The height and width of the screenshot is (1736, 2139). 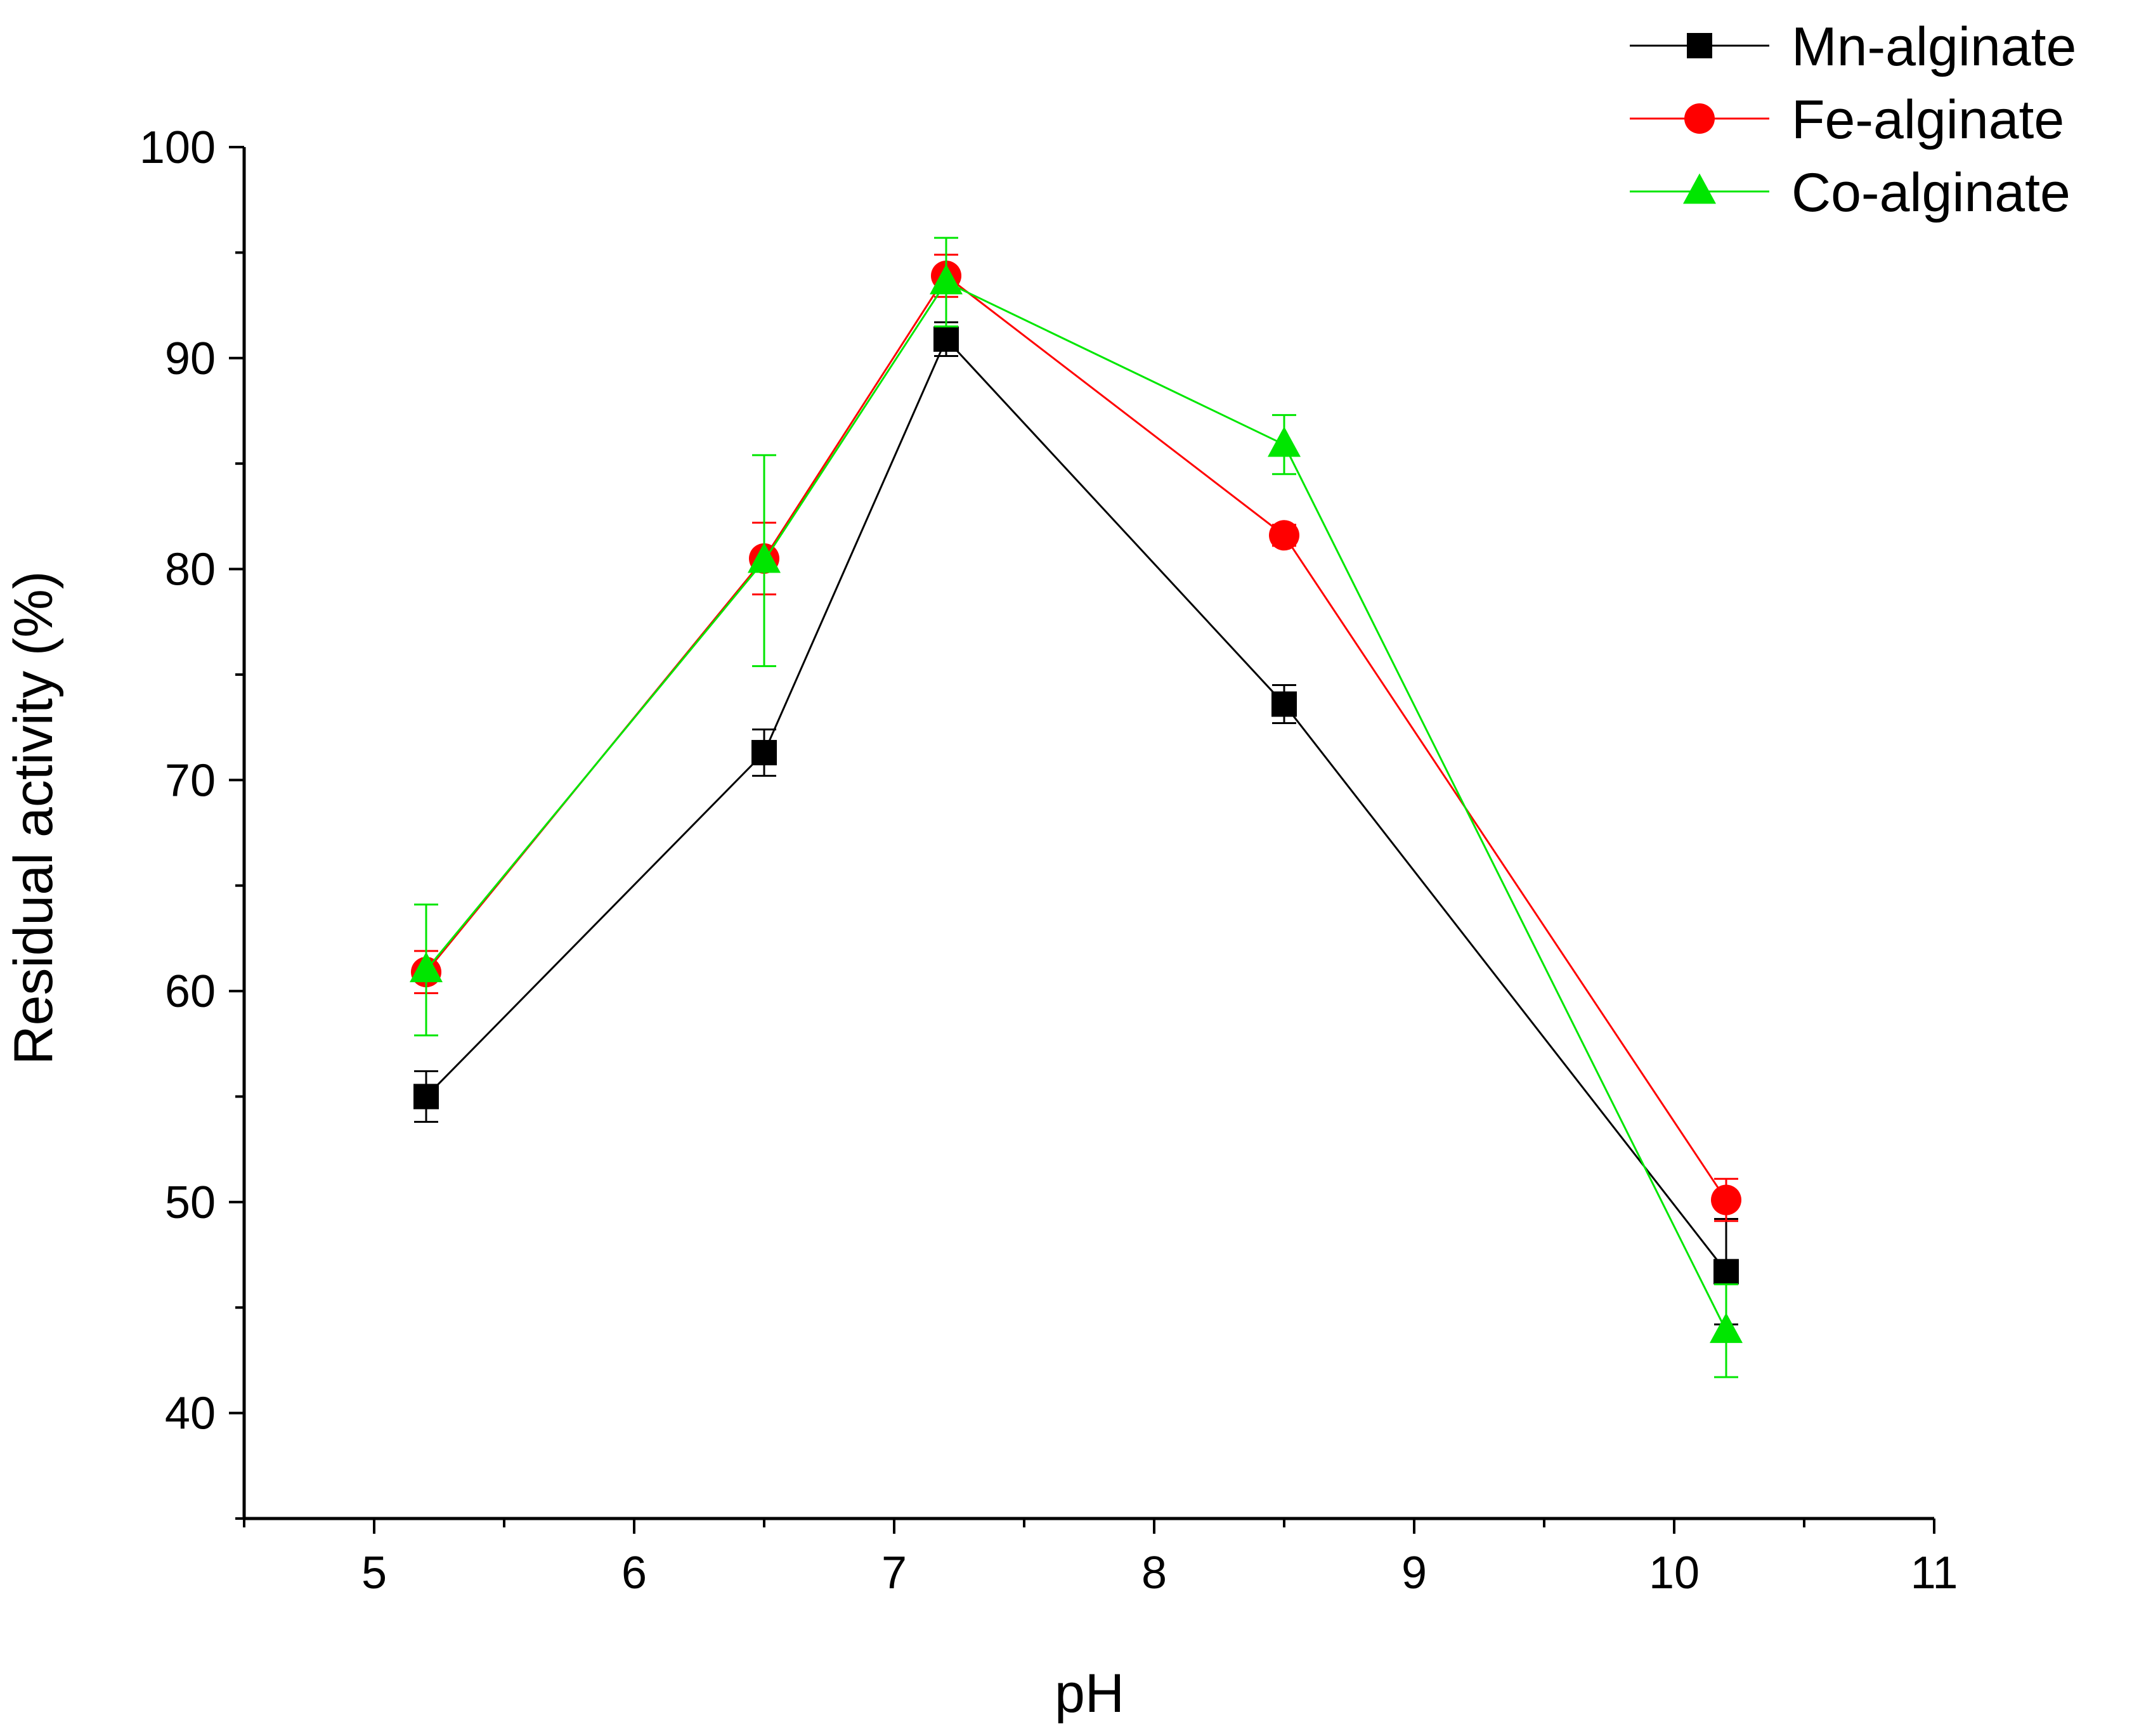 I want to click on x-tick-label: 9, so click(x=1414, y=1573).